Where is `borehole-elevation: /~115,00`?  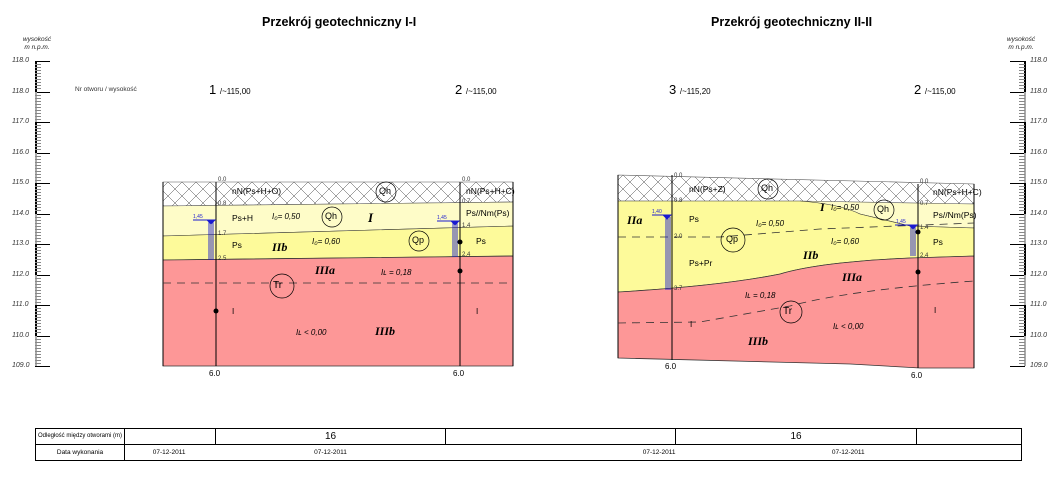 borehole-elevation: /~115,00 is located at coordinates (235, 91).